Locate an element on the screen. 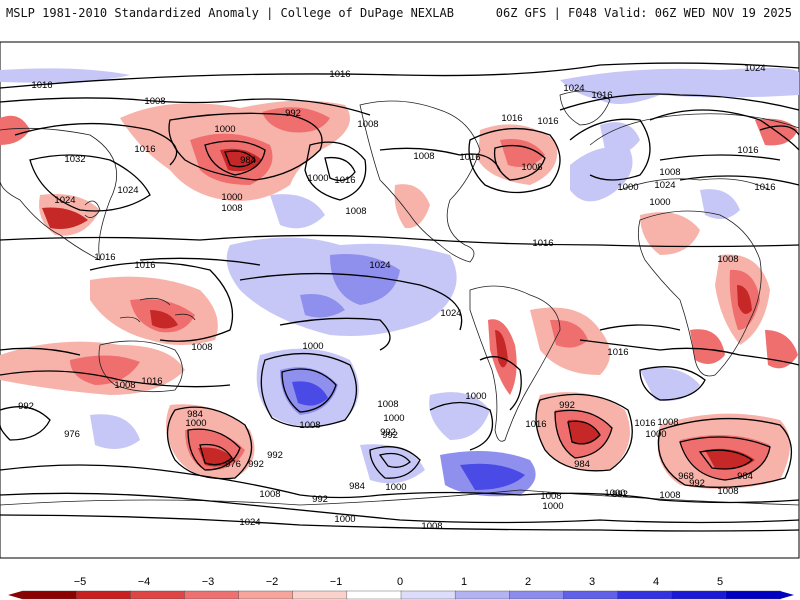 The height and width of the screenshot is (600, 800). colorbar-tick-label: 3 is located at coordinates (592, 582).